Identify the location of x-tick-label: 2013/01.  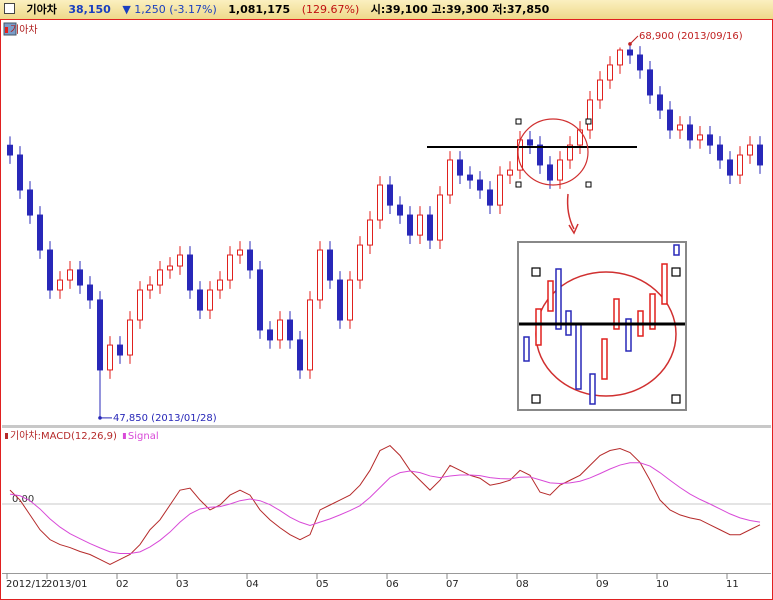
(67, 584).